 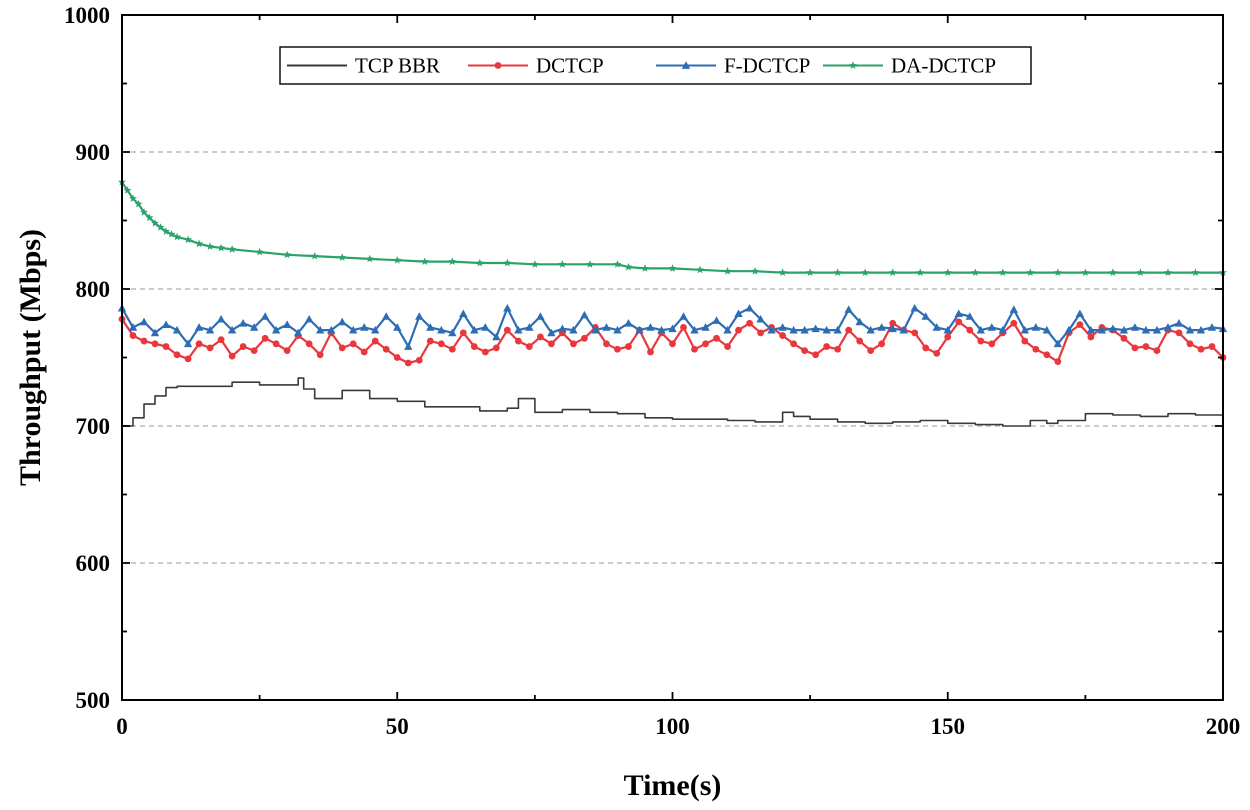 I want to click on series-line, so click(x=672, y=227).